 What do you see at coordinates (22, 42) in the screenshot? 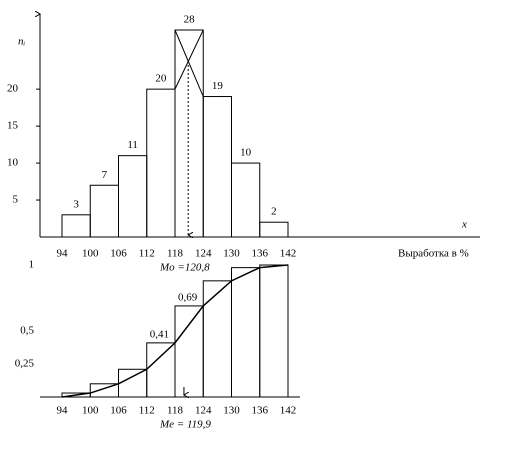
I see `y-axis-label: nᵢ` at bounding box center [22, 42].